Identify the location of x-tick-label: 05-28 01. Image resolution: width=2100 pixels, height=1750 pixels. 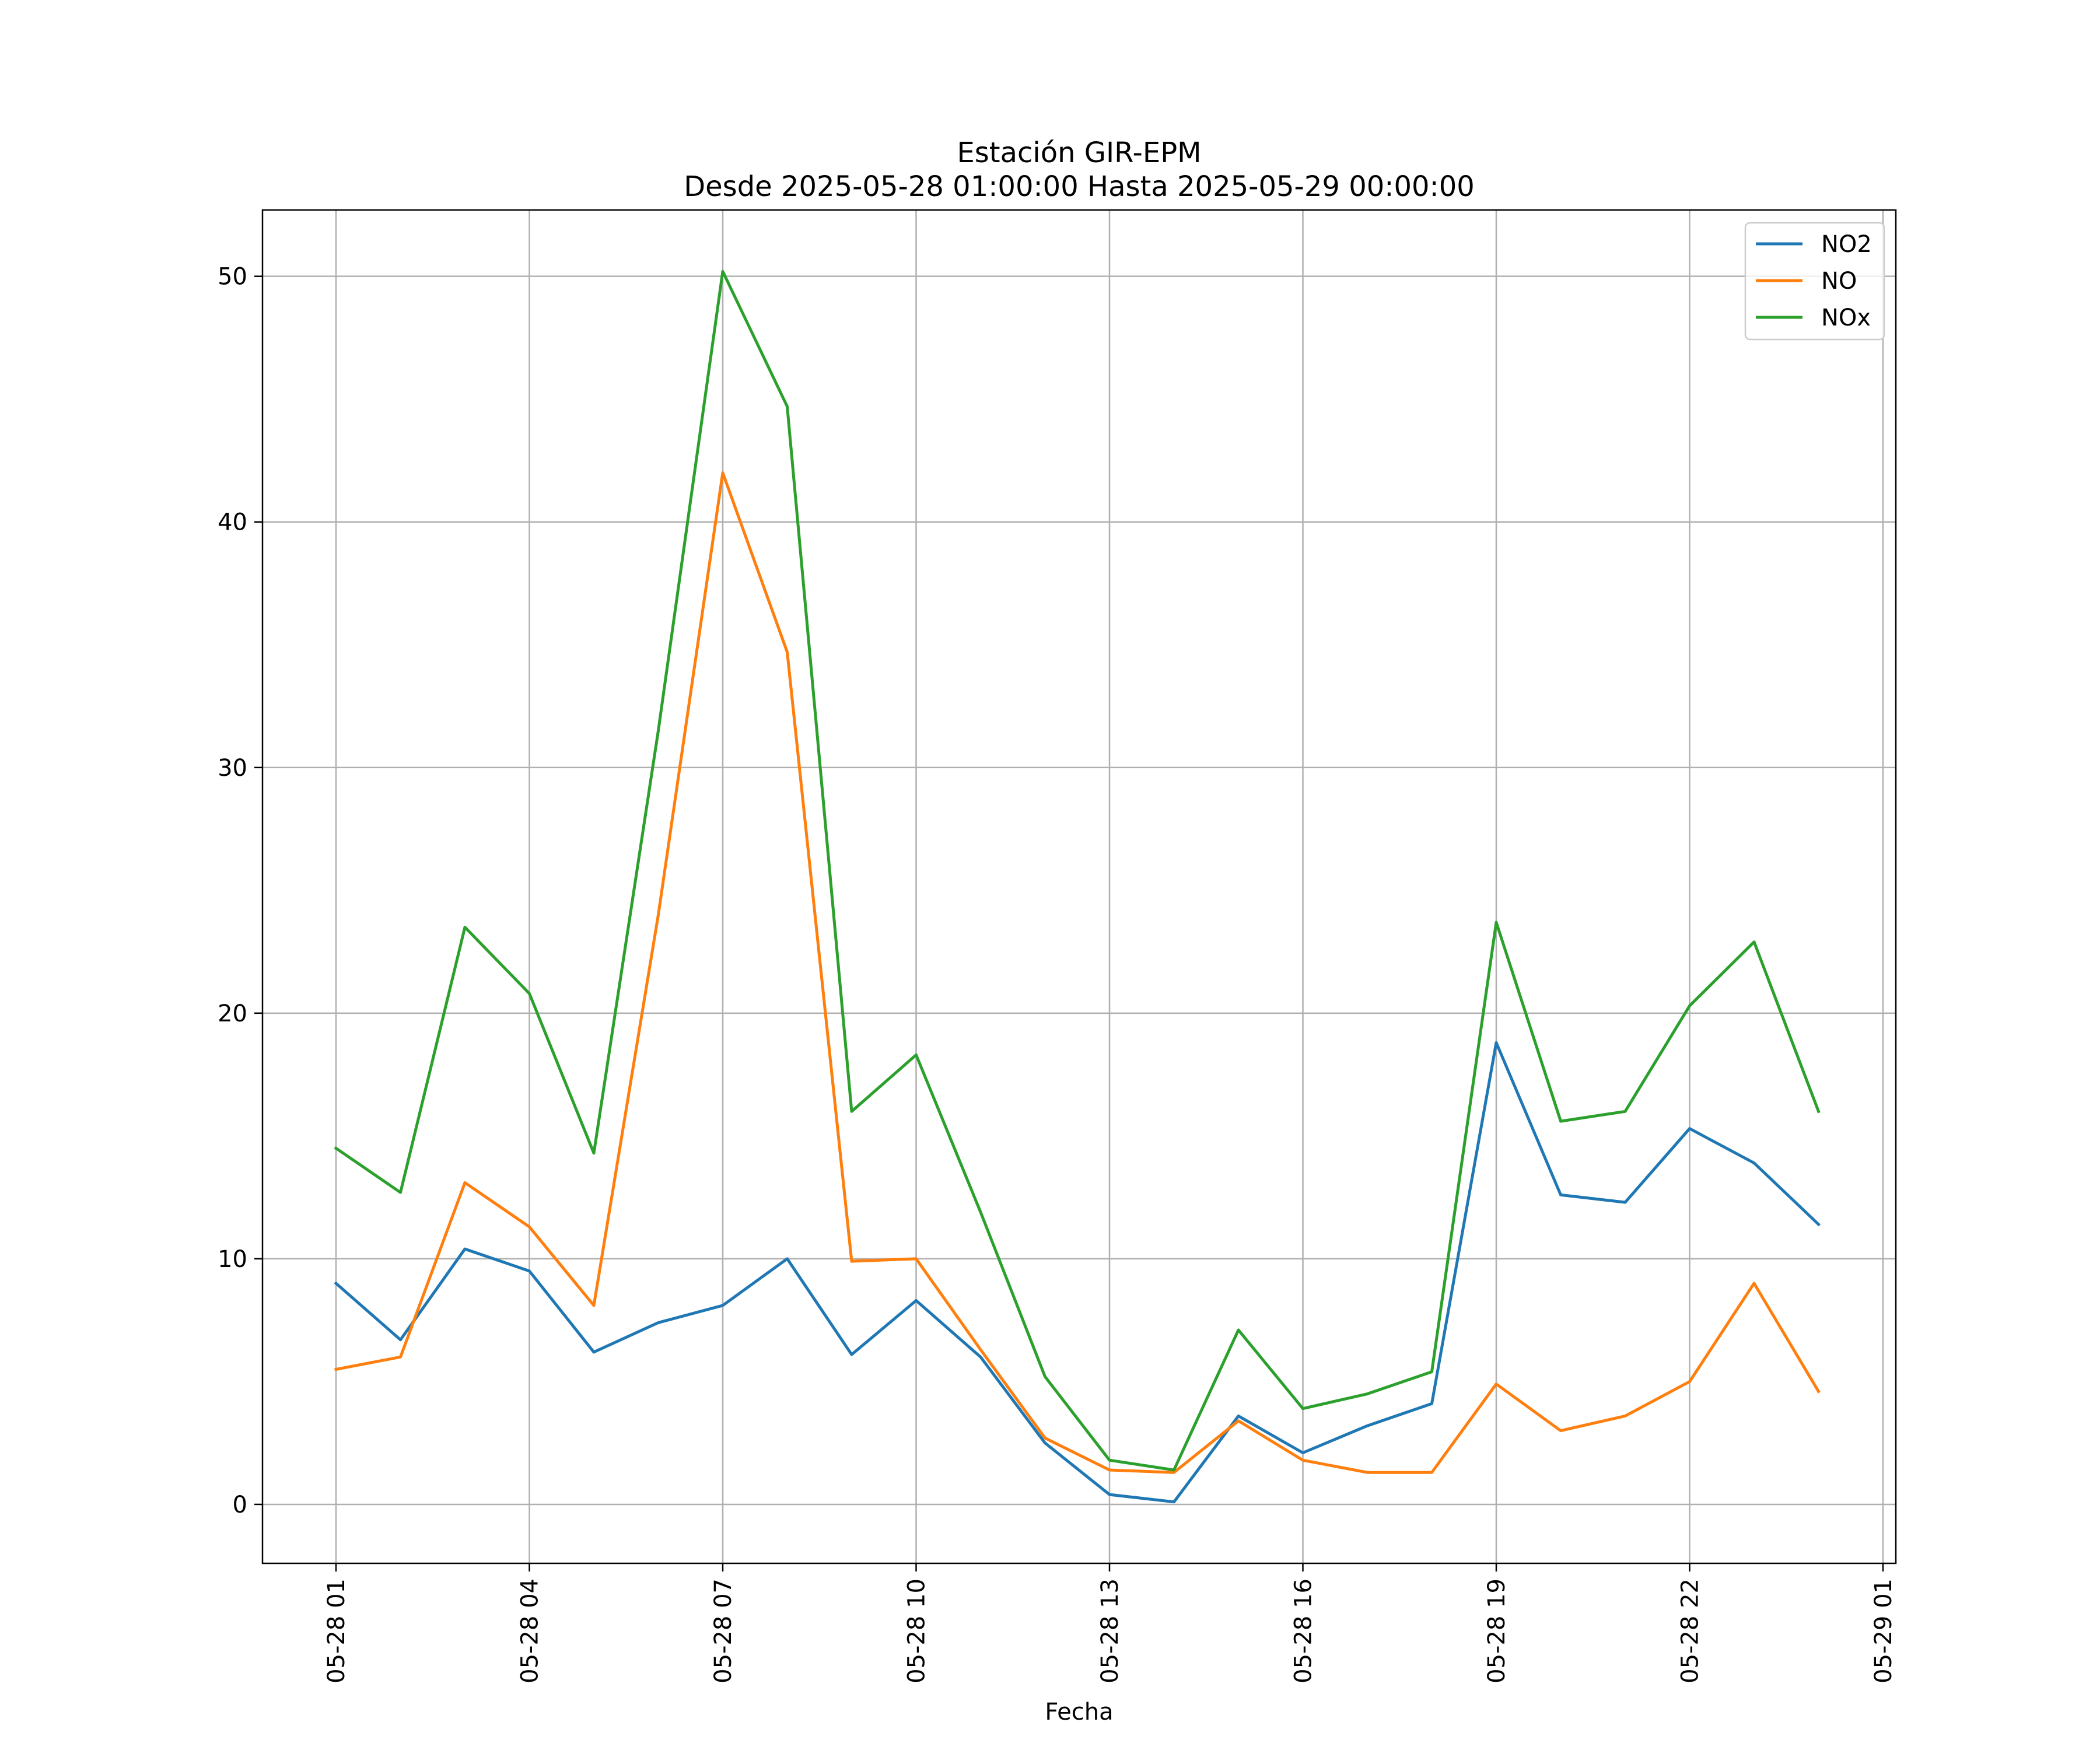
(336, 1631).